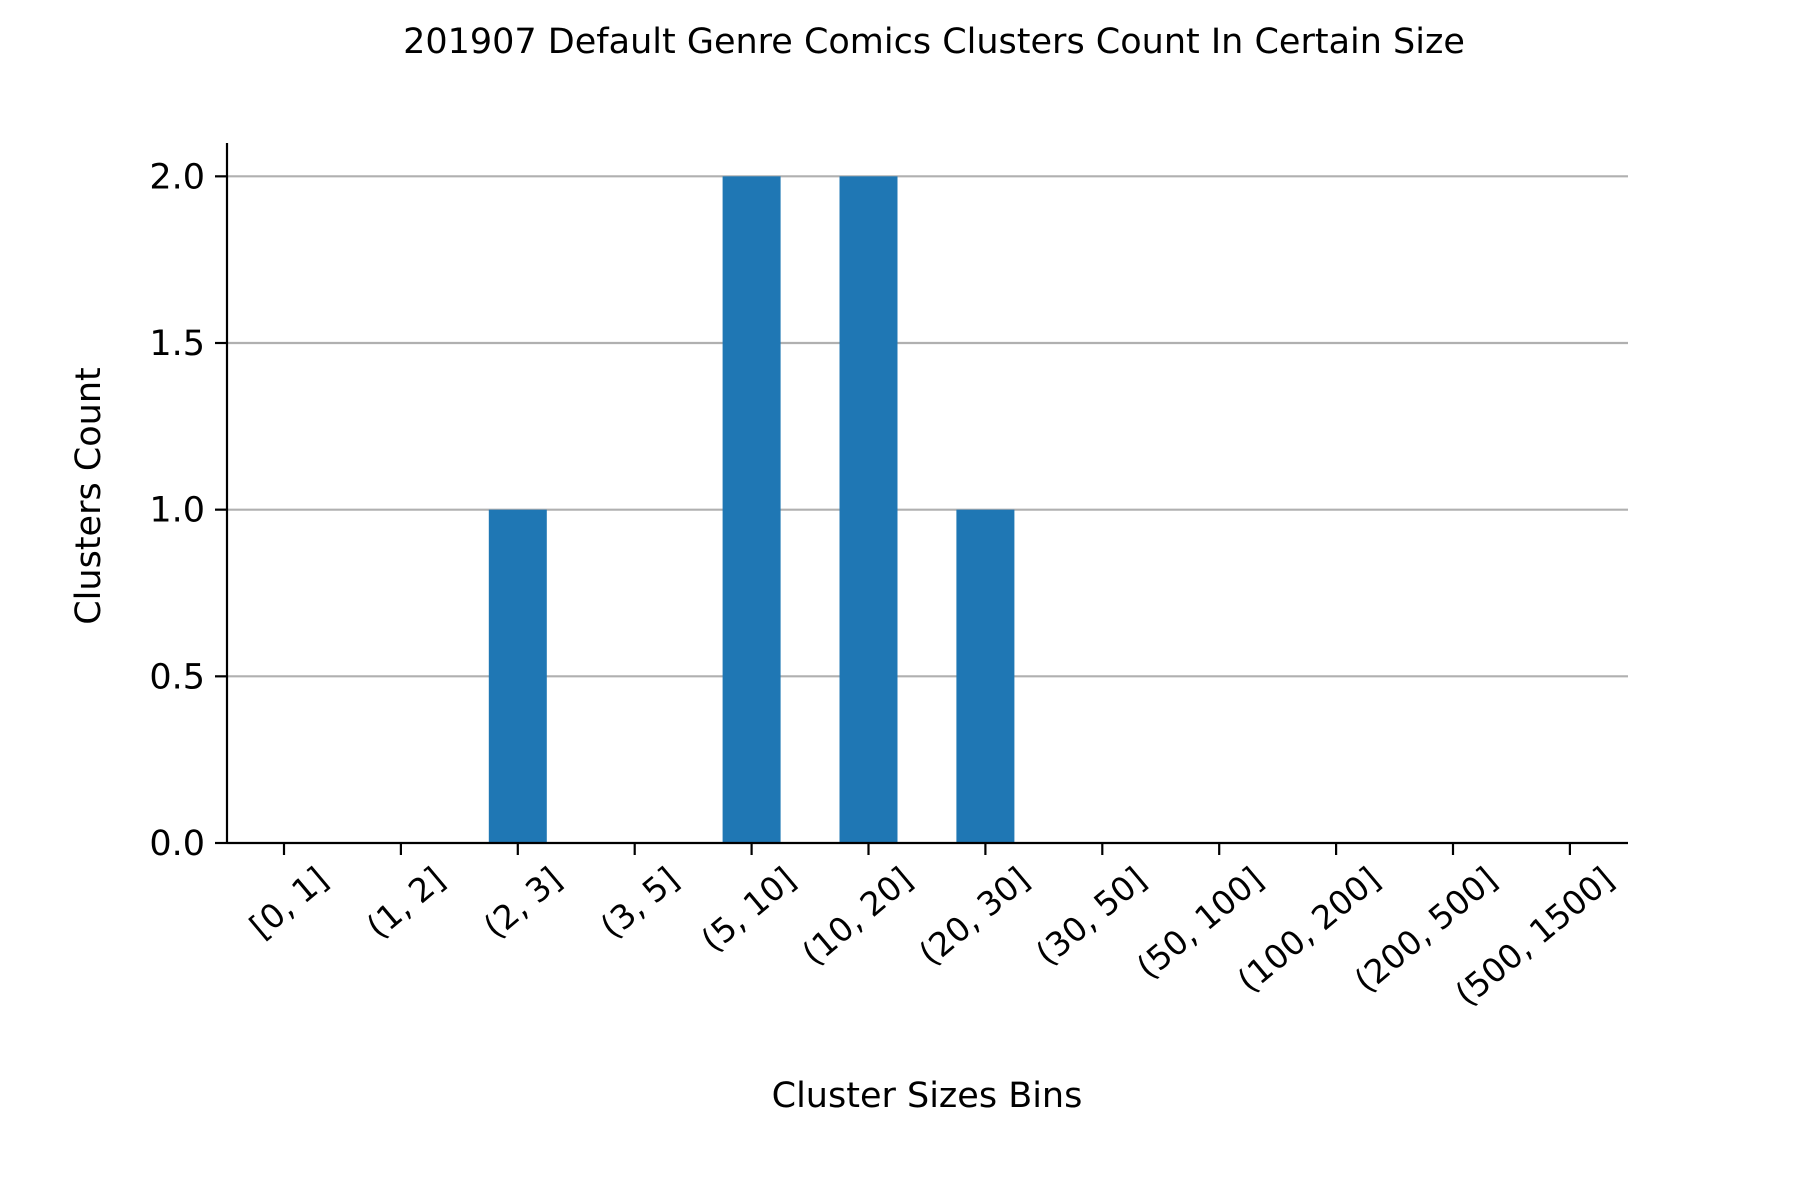 The image size is (1800, 1200). What do you see at coordinates (405, 902) in the screenshot?
I see `x-tick-label: (1, 2]` at bounding box center [405, 902].